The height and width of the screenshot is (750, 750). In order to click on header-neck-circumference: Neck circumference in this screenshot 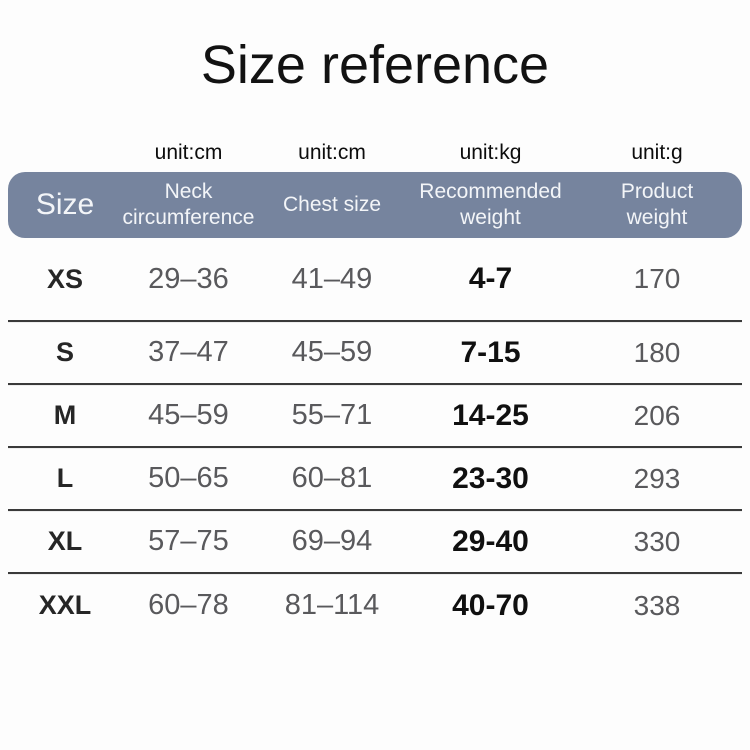, I will do `click(188, 204)`.